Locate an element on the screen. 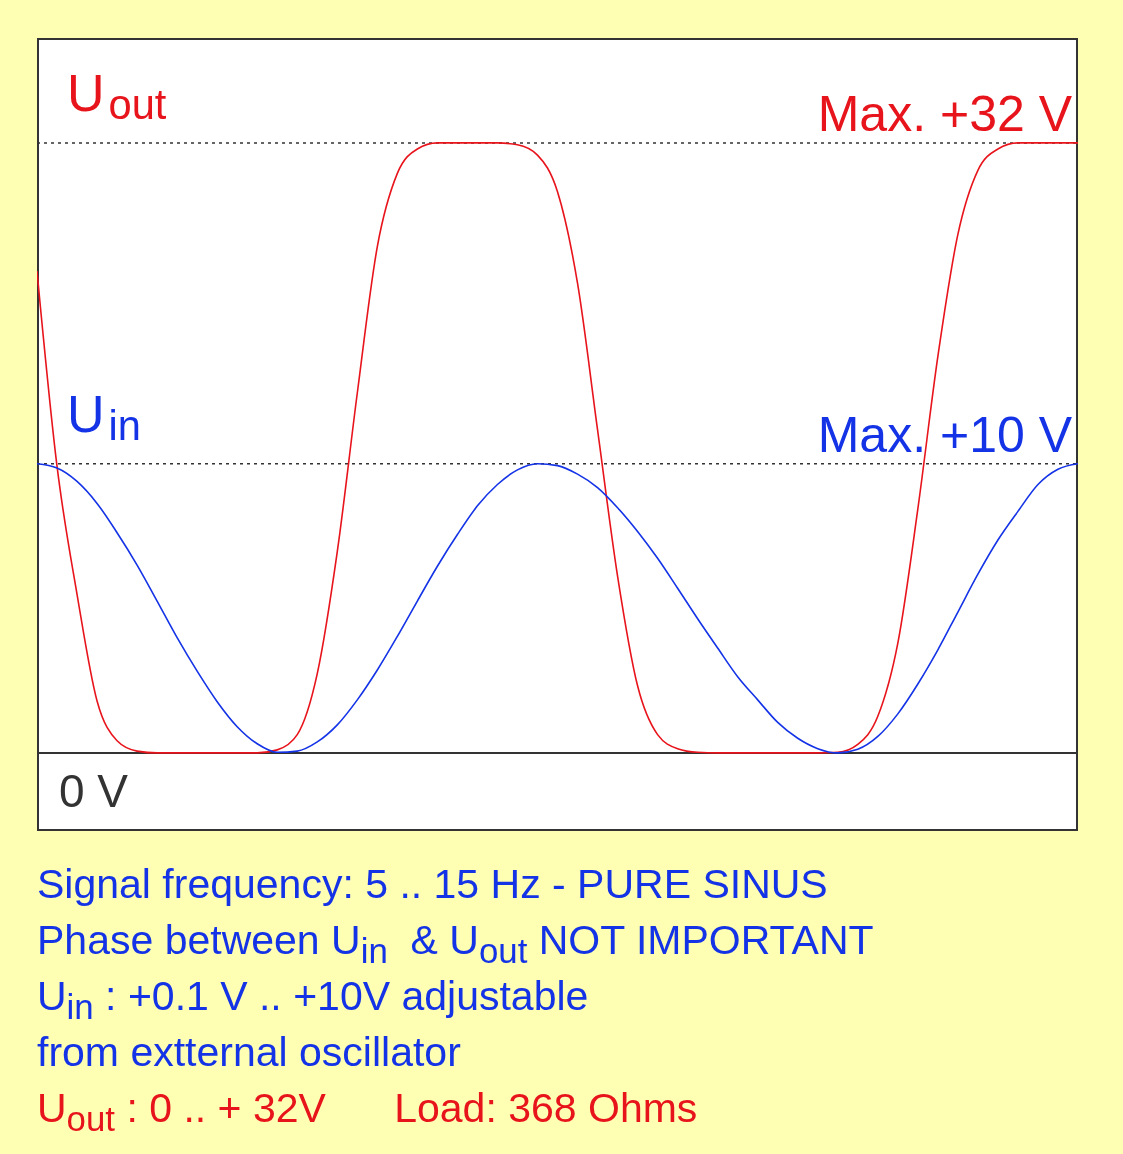 The width and height of the screenshot is (1123, 1154). series-label: U$_{in}$ is located at coordinates (104, 417).